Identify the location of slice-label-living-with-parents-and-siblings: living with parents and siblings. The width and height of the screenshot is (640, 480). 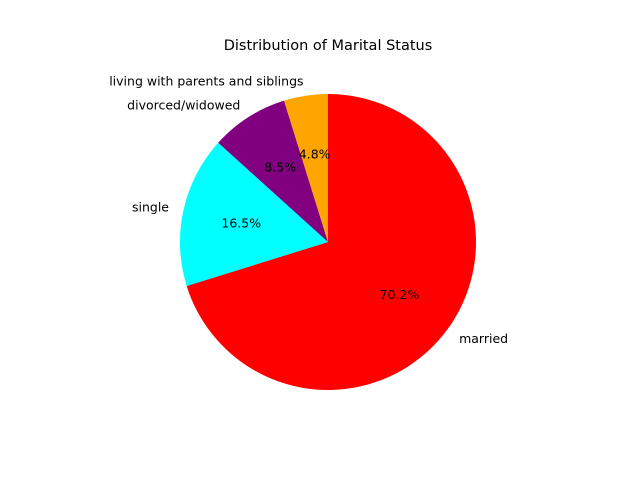
(206, 81).